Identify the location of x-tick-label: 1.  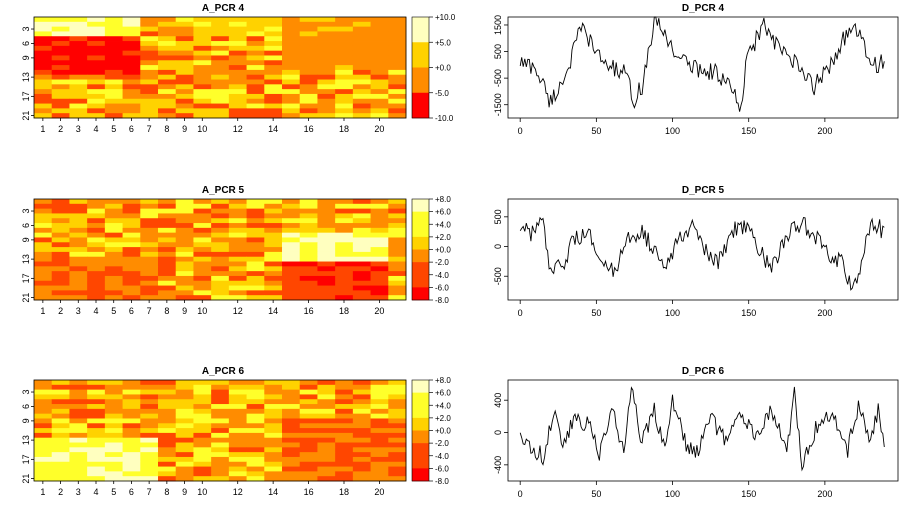
(42, 311).